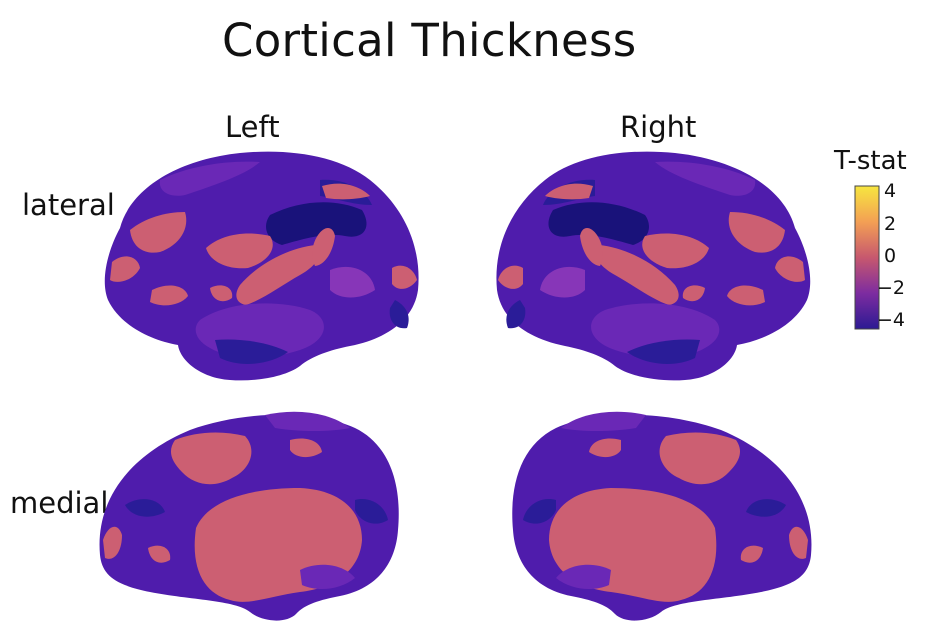 This screenshot has width=934, height=632. I want to click on row-label-medial: medial, so click(59, 503).